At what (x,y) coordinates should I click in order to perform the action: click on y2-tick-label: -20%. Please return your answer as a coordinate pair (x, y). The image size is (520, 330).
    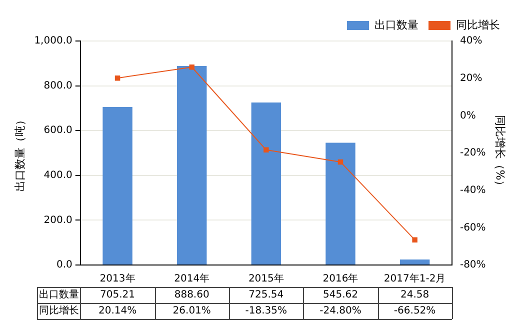
    Looking at the image, I should click on (473, 153).